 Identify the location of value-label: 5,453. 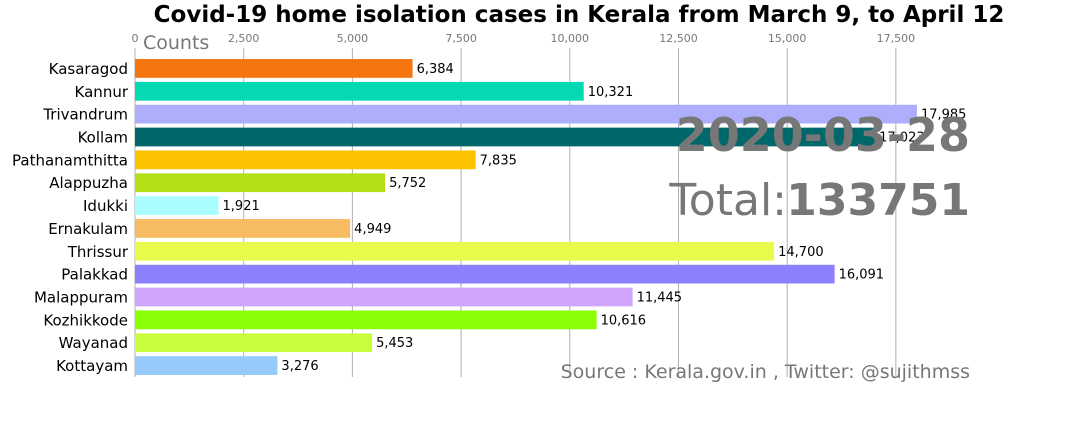
(394, 343).